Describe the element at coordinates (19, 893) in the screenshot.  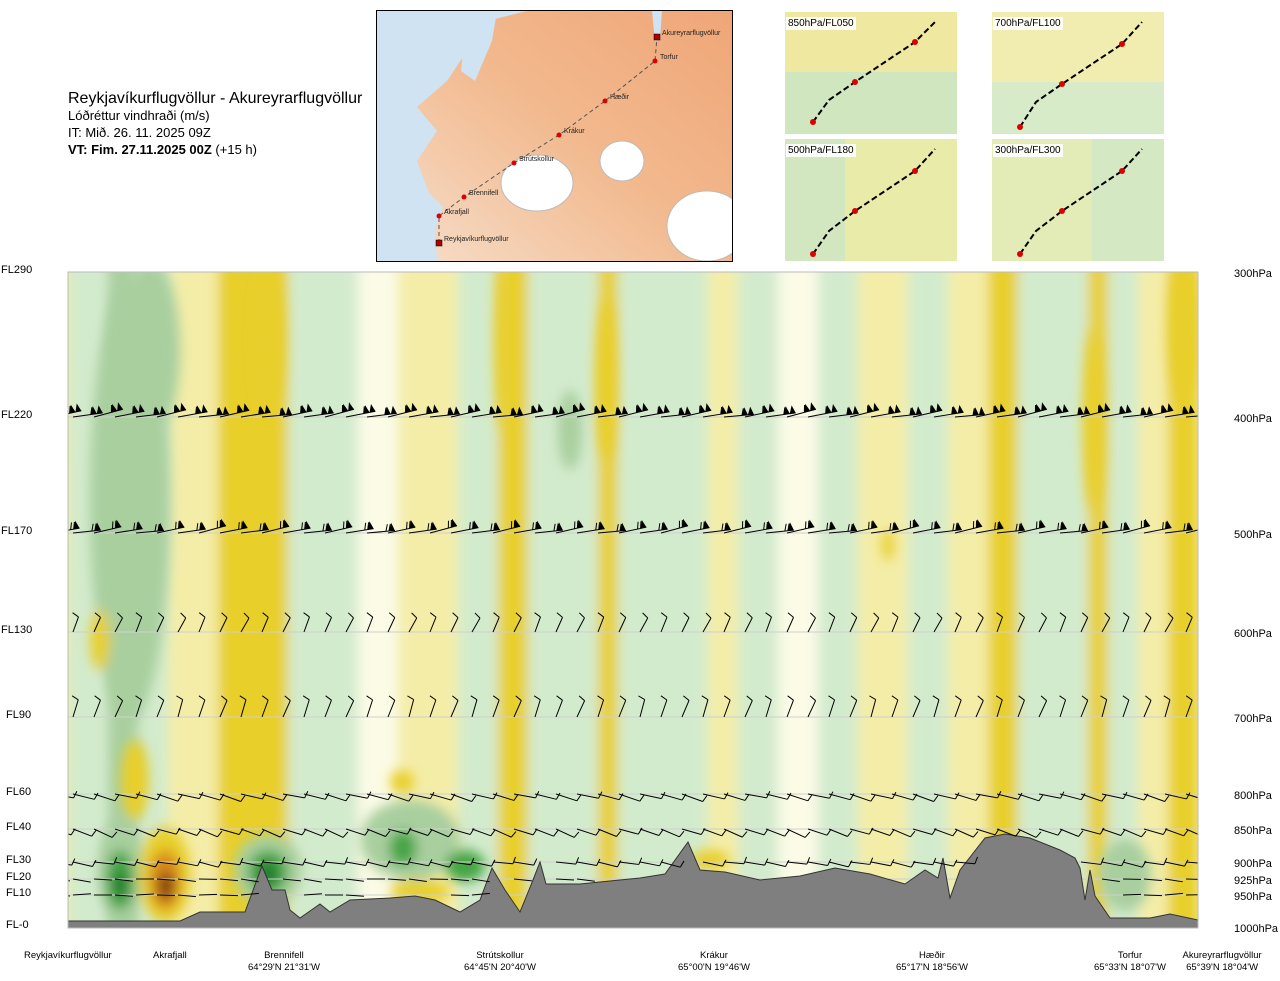
I see `flight-level-label: FL10` at that location.